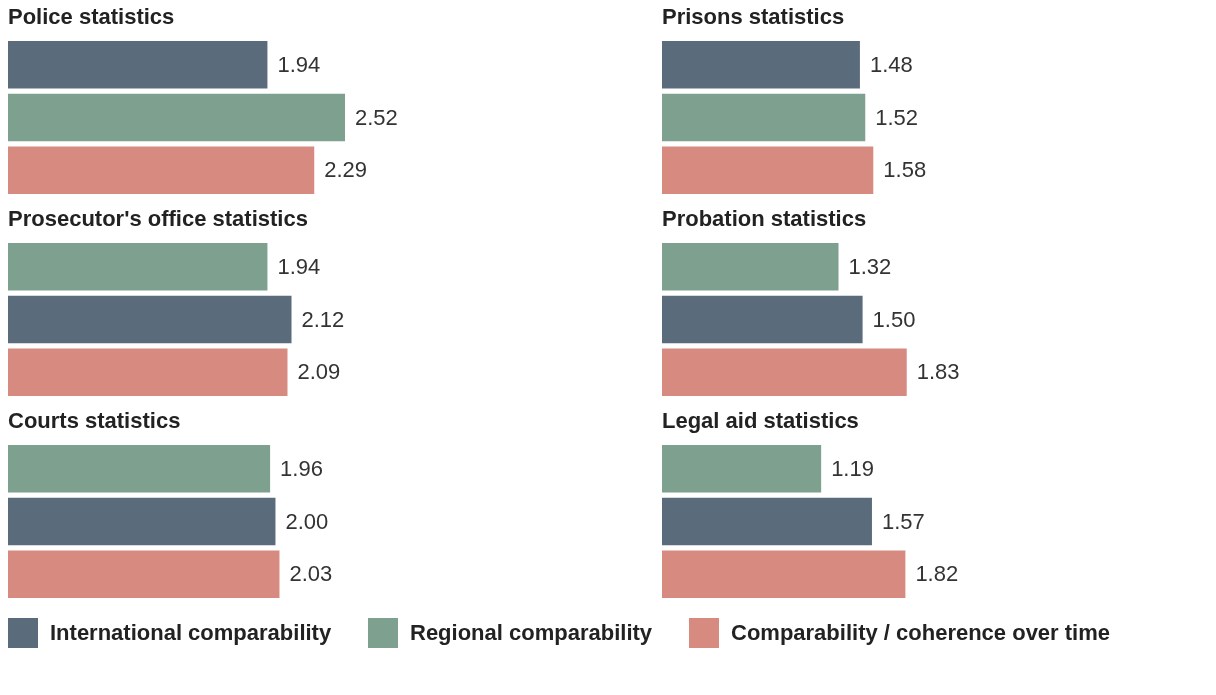  Describe the element at coordinates (891, 64) in the screenshot. I see `data-label: 1.48` at that location.